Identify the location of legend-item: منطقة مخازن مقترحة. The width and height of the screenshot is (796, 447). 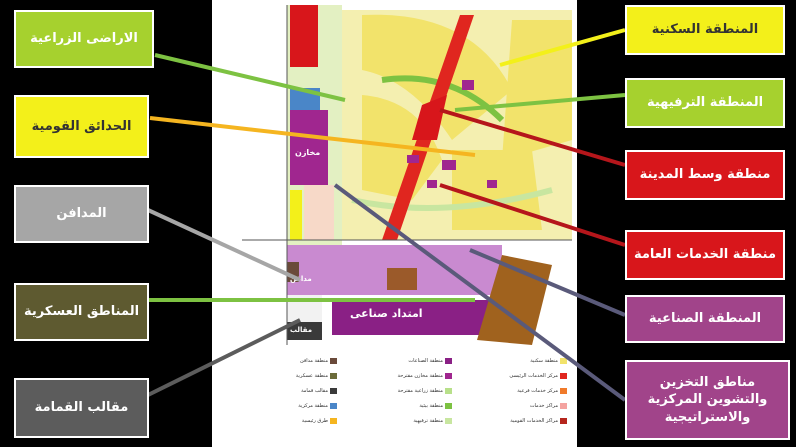
(425, 376).